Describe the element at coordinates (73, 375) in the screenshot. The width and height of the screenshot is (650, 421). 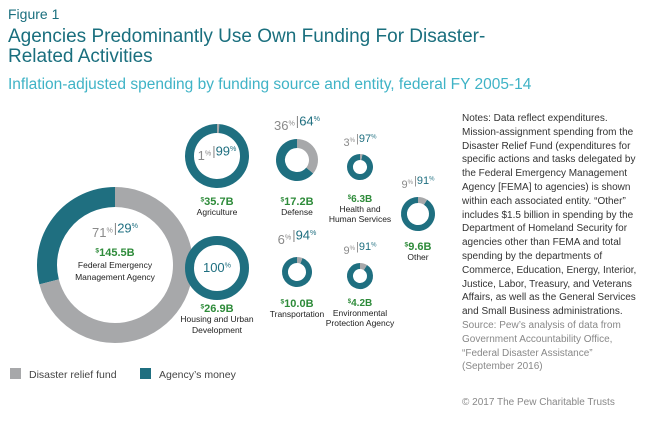
I see `legend-label-disaster-relief-fund: Disaster relief fund` at that location.